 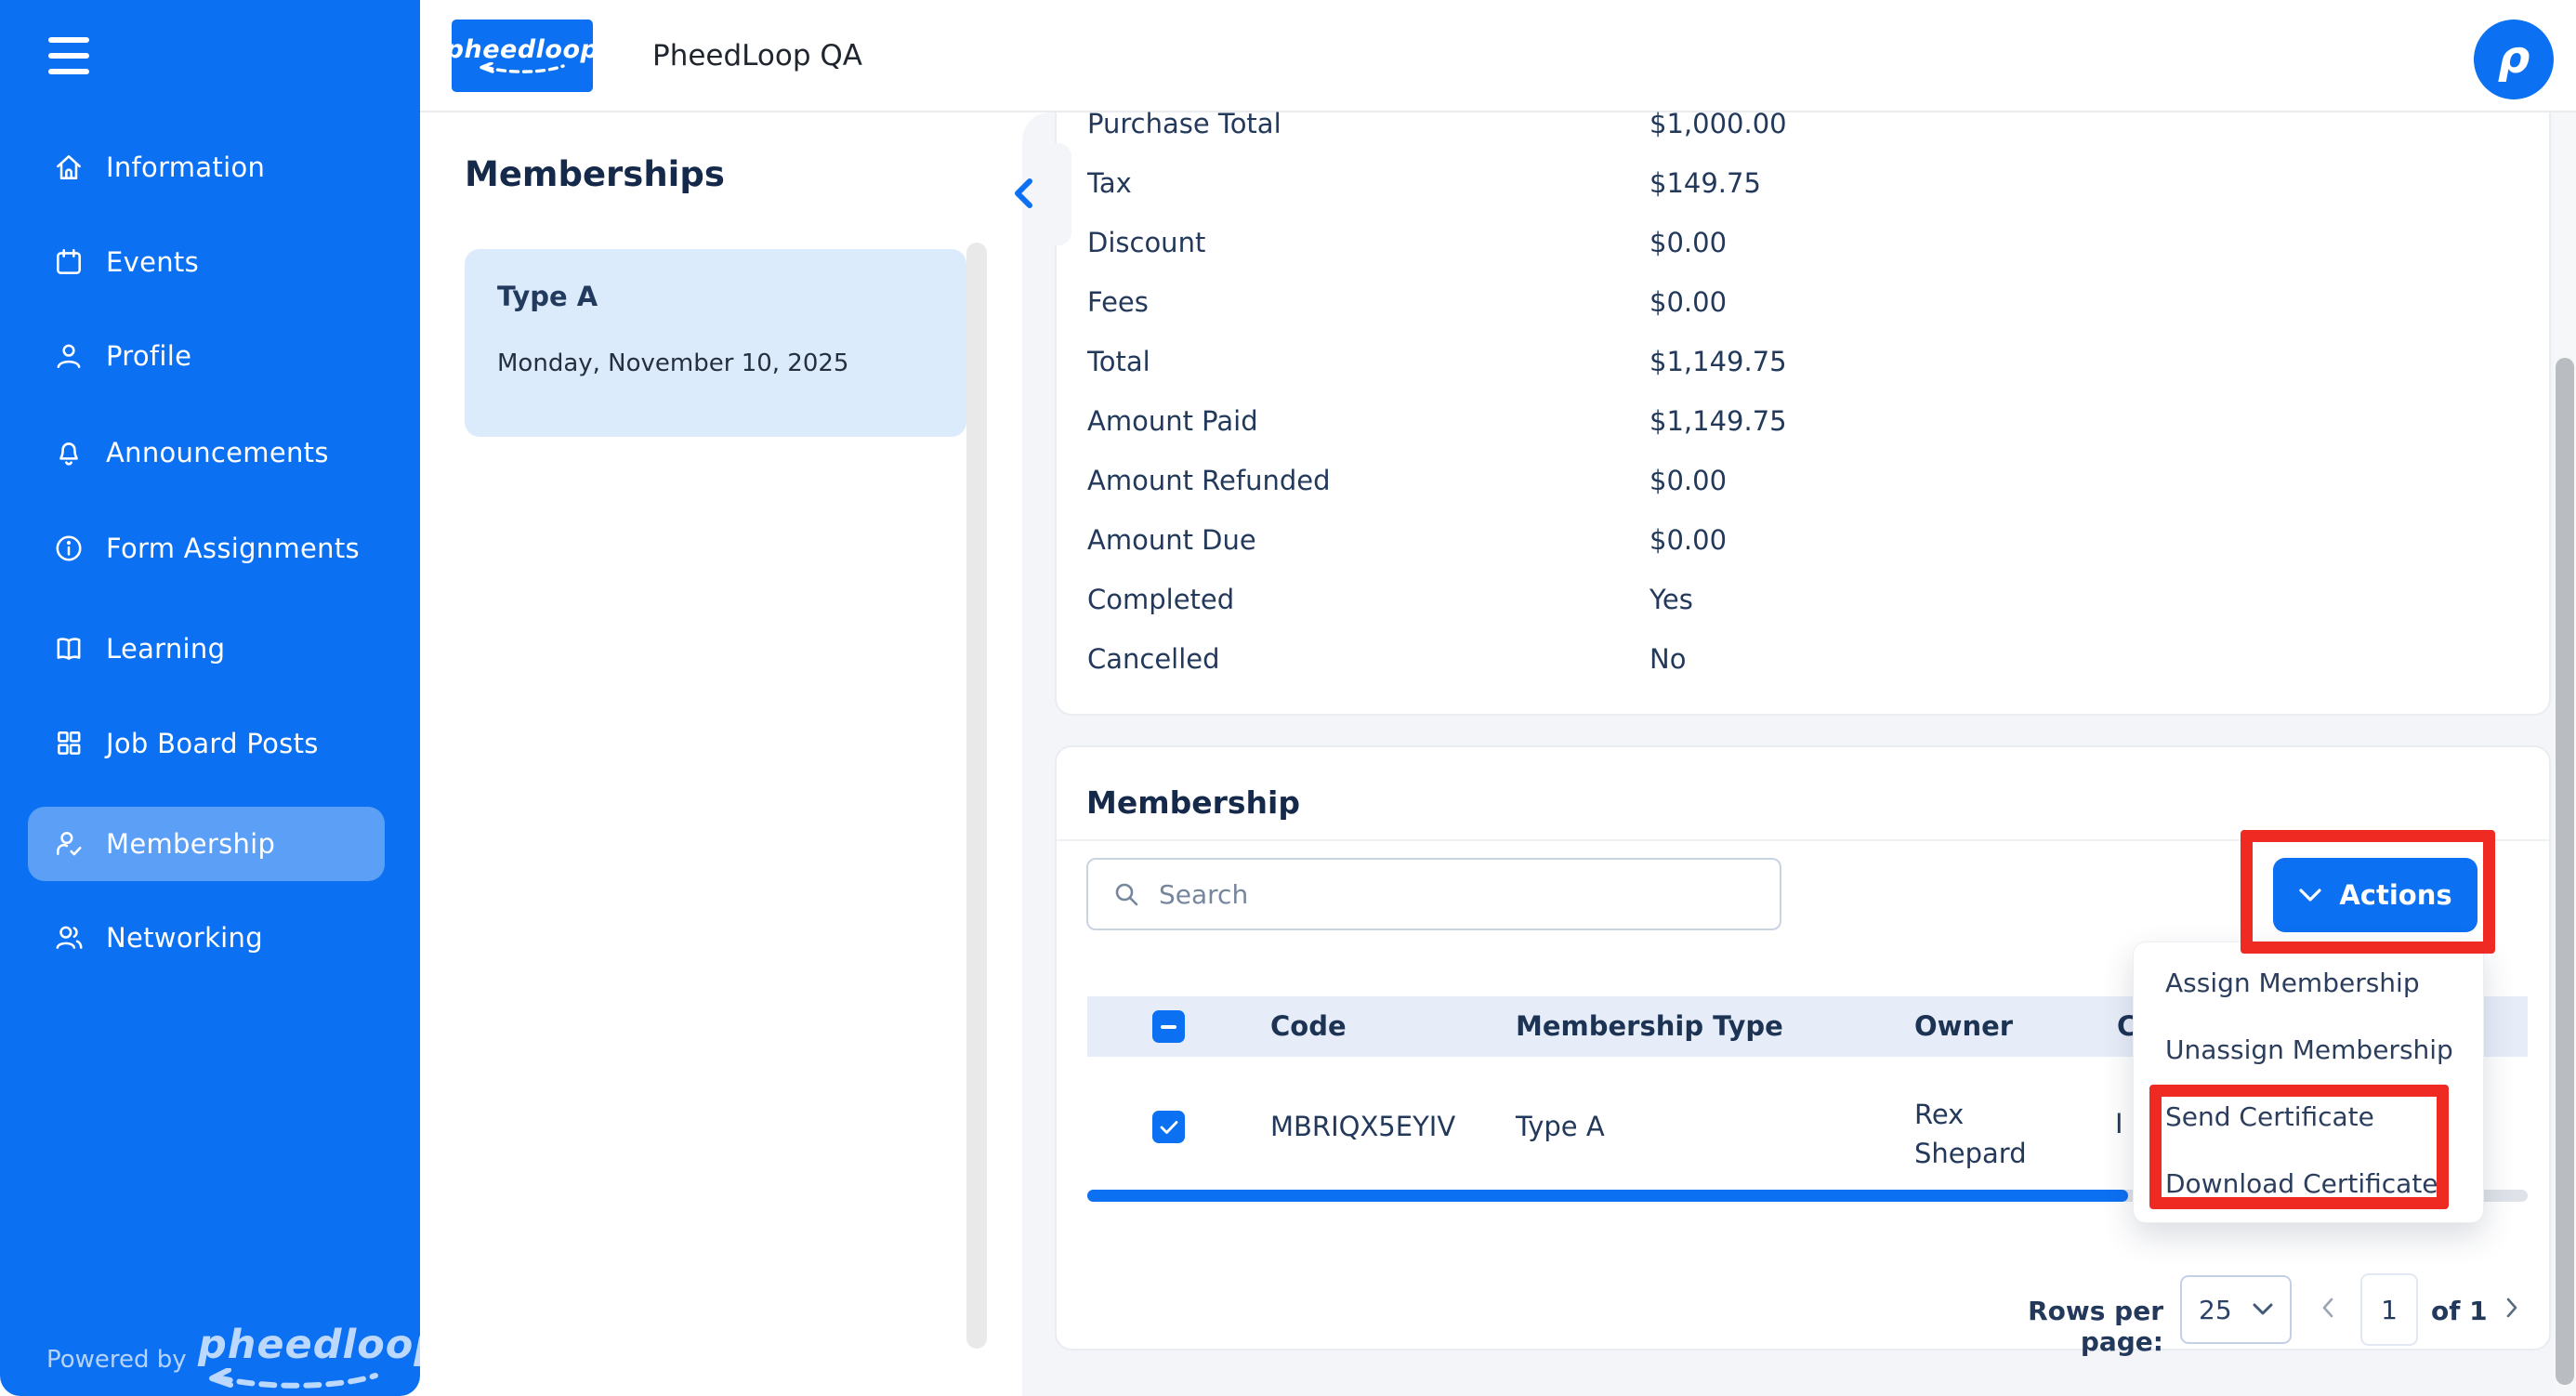 I want to click on previous-page-chevron-icon, so click(x=2328, y=1308).